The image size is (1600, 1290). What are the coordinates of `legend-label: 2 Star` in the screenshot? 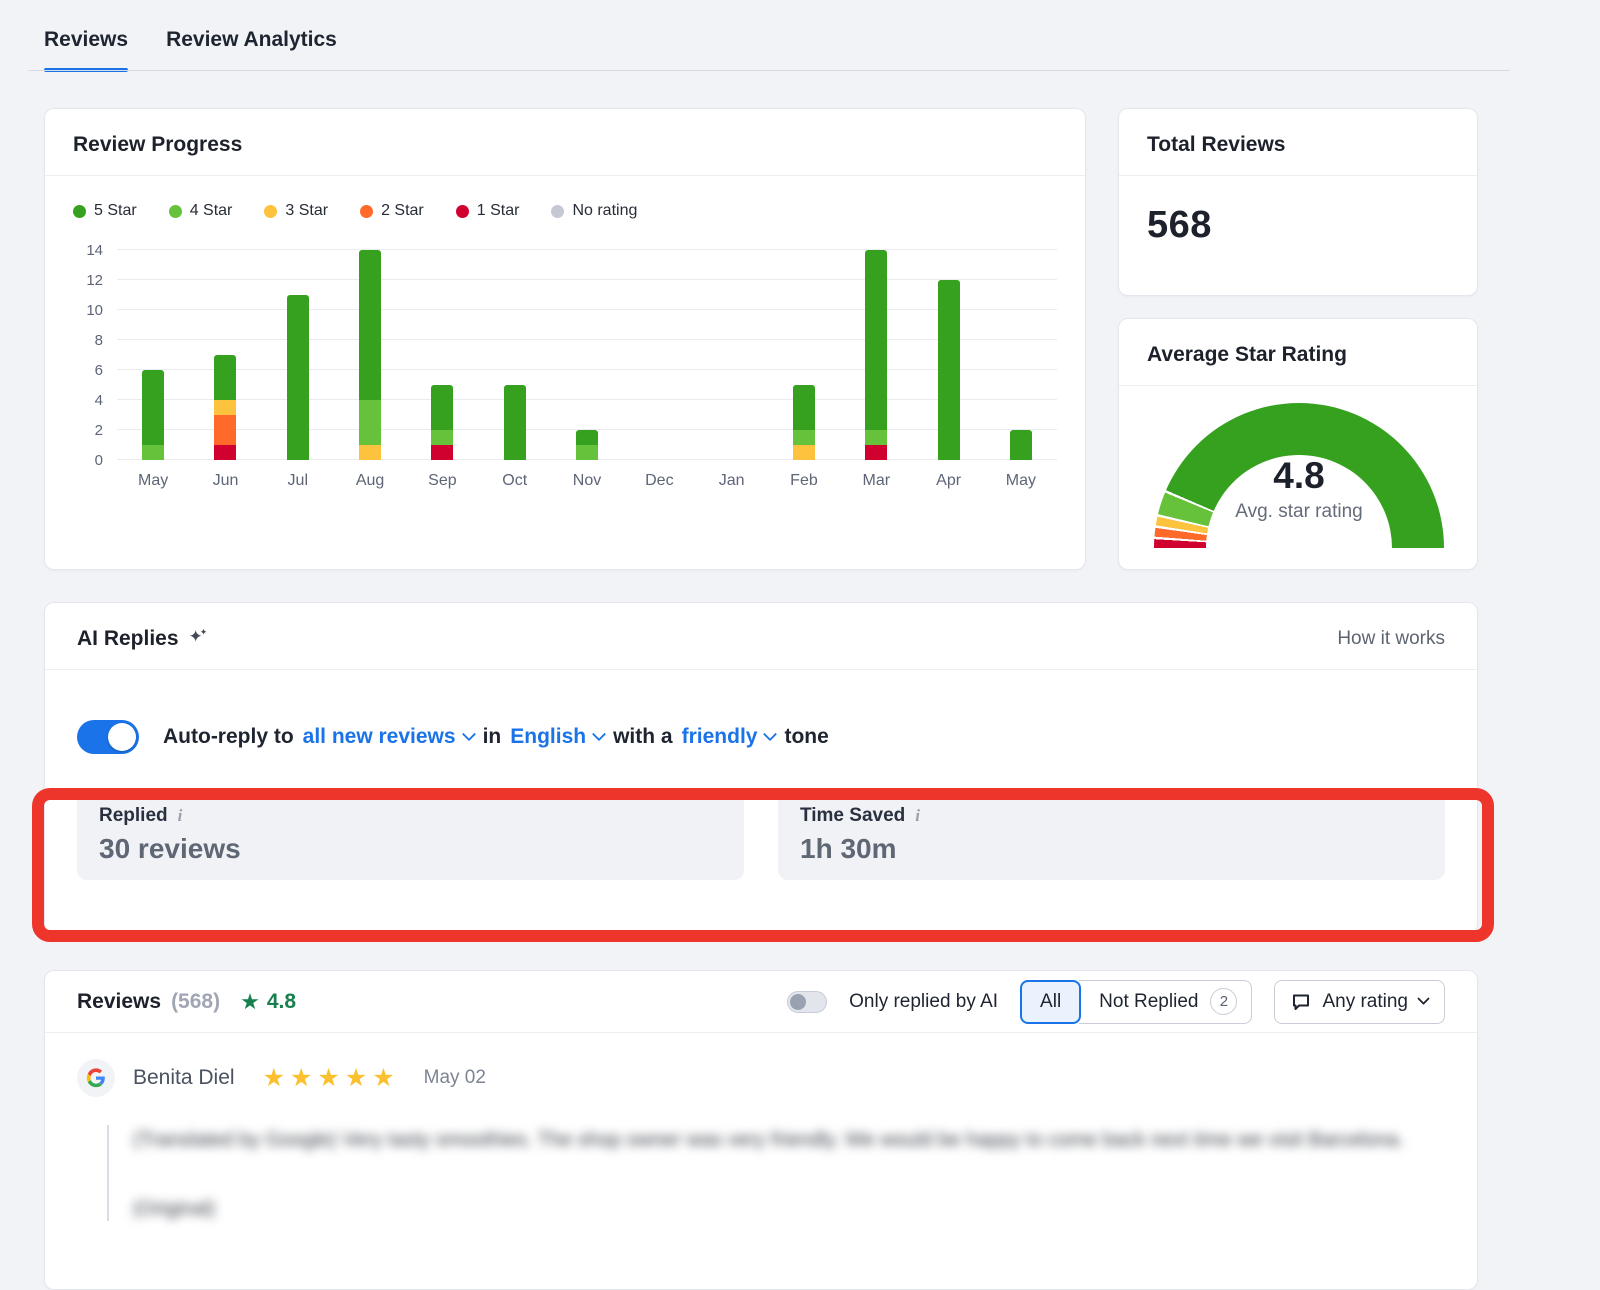 It's located at (402, 210).